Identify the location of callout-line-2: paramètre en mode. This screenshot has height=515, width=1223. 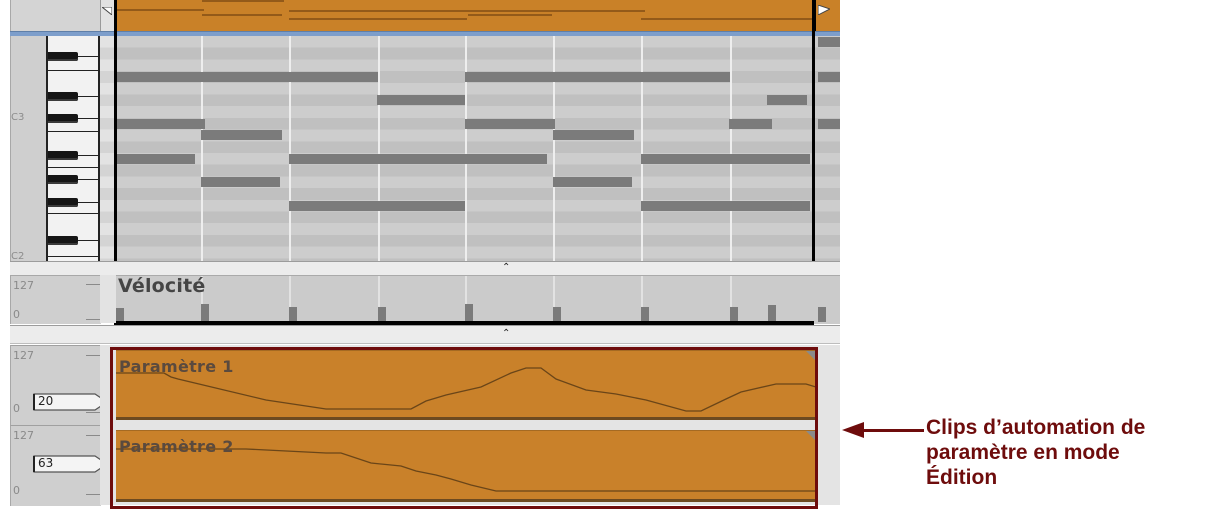
(1023, 452).